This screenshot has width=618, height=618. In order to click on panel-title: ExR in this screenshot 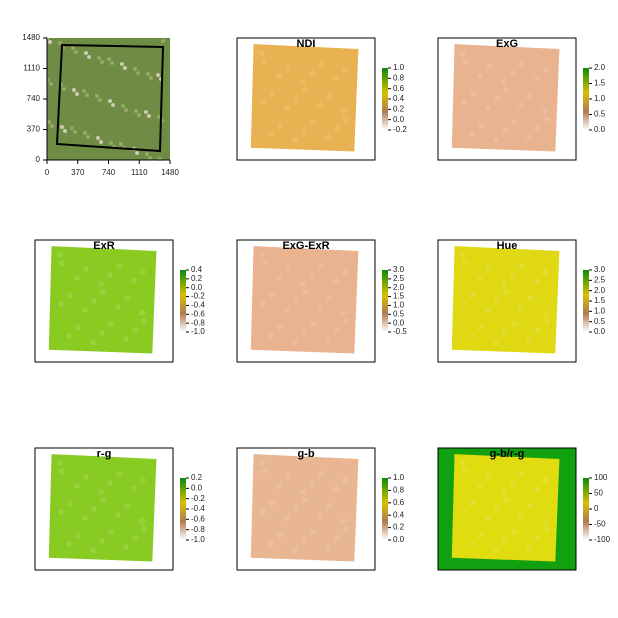, I will do `click(103, 246)`.